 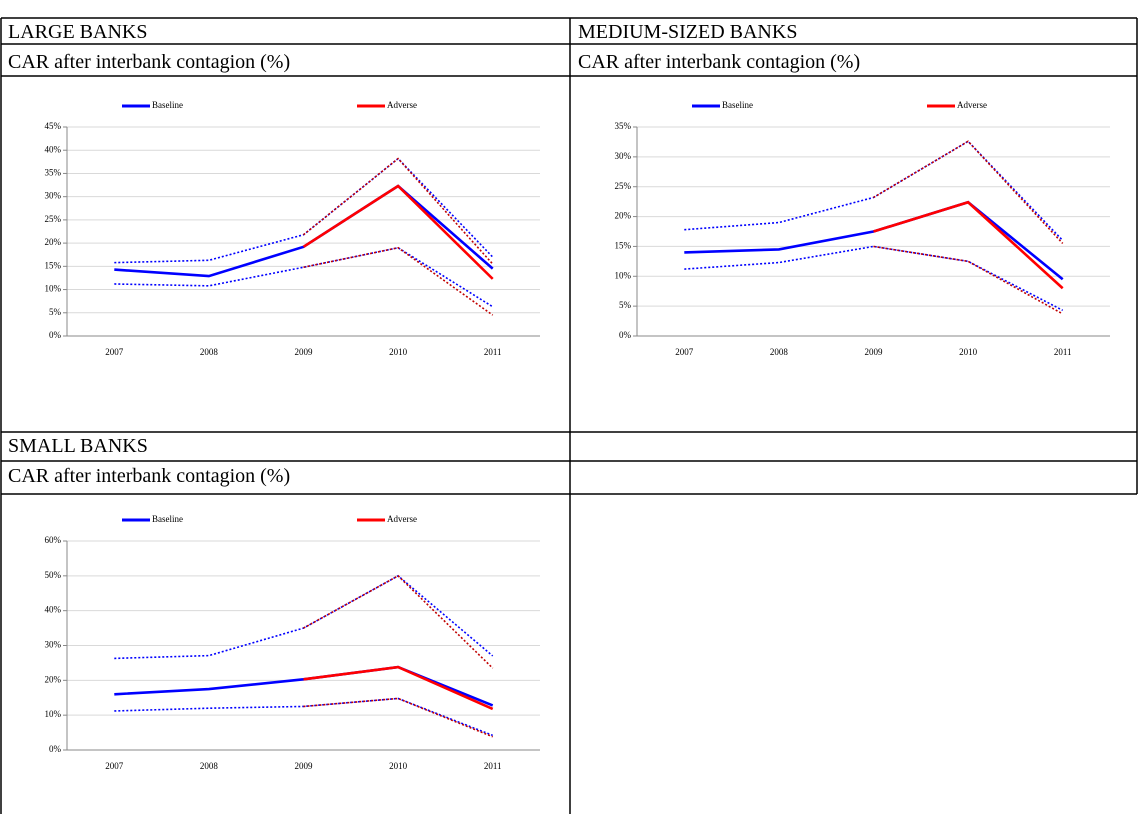 What do you see at coordinates (53, 540) in the screenshot?
I see `y-tick-label: 60%` at bounding box center [53, 540].